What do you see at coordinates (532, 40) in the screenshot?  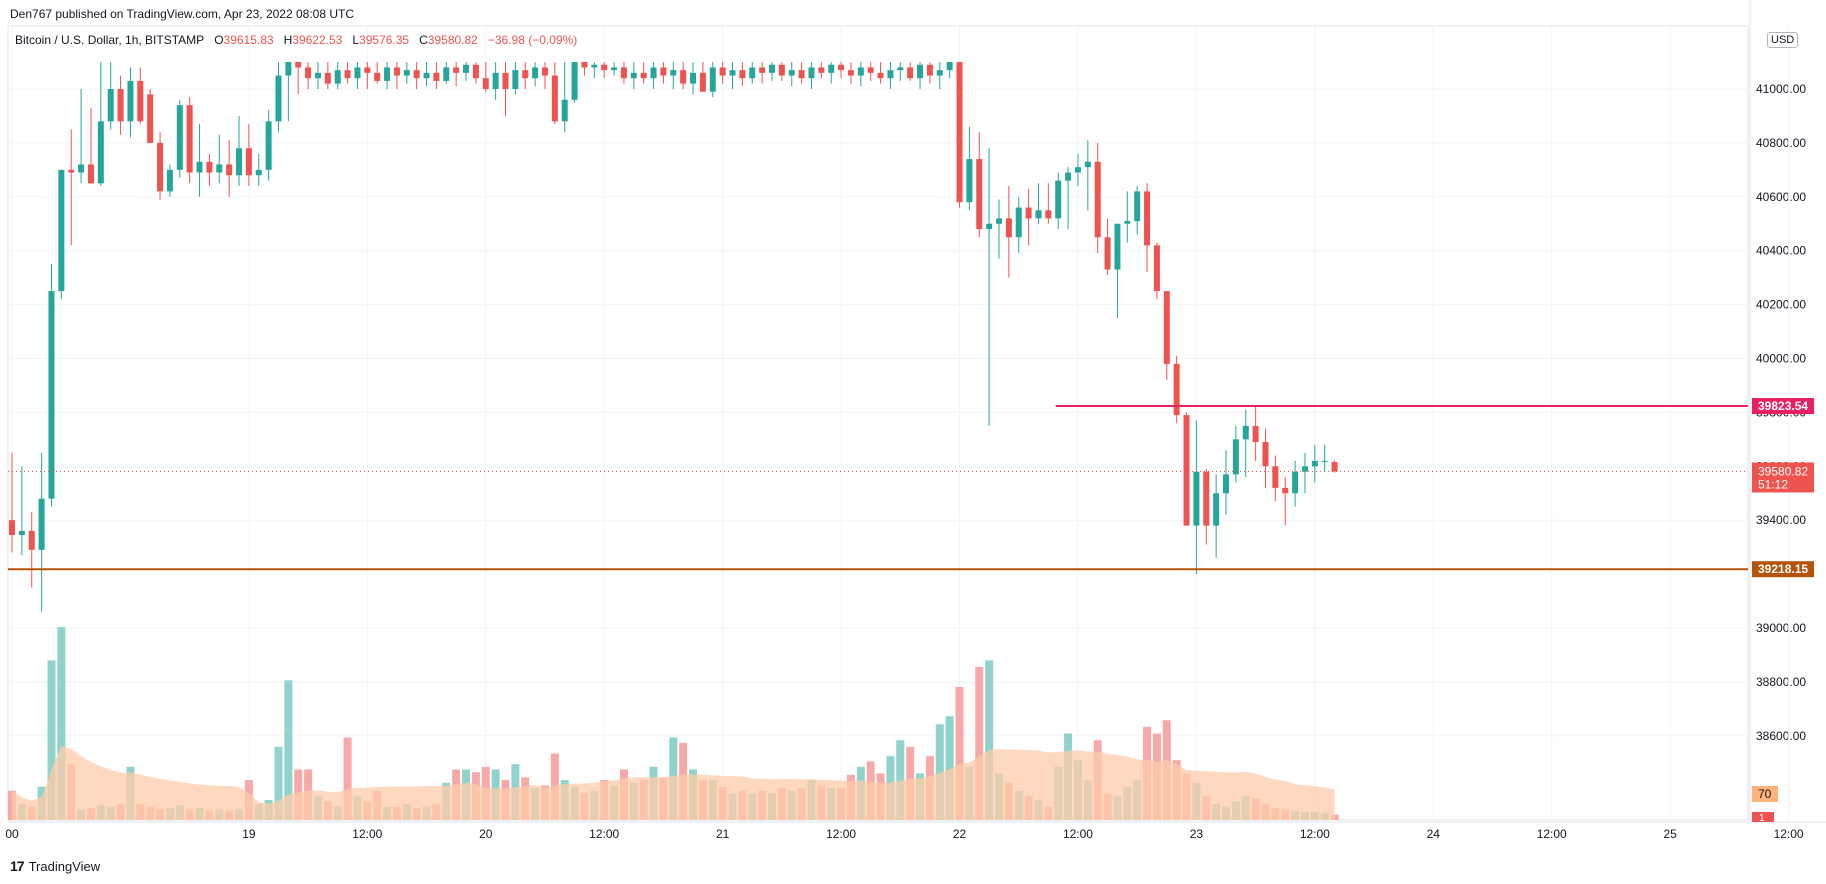 I see `change-value: −36.98 (−0.09%)` at bounding box center [532, 40].